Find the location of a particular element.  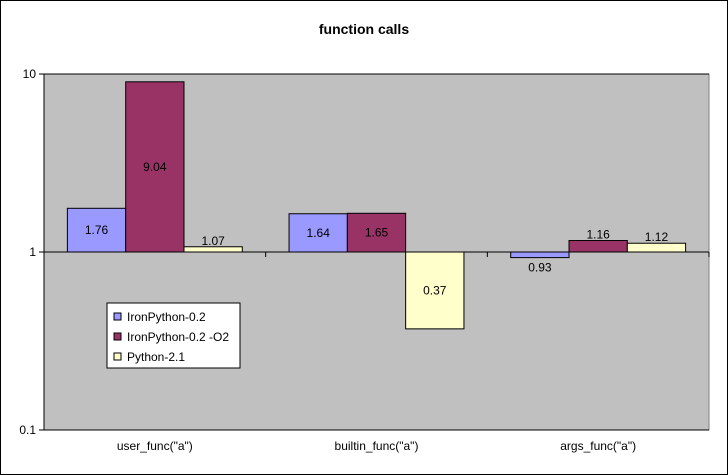

data-label: 1.64 is located at coordinates (319, 233).